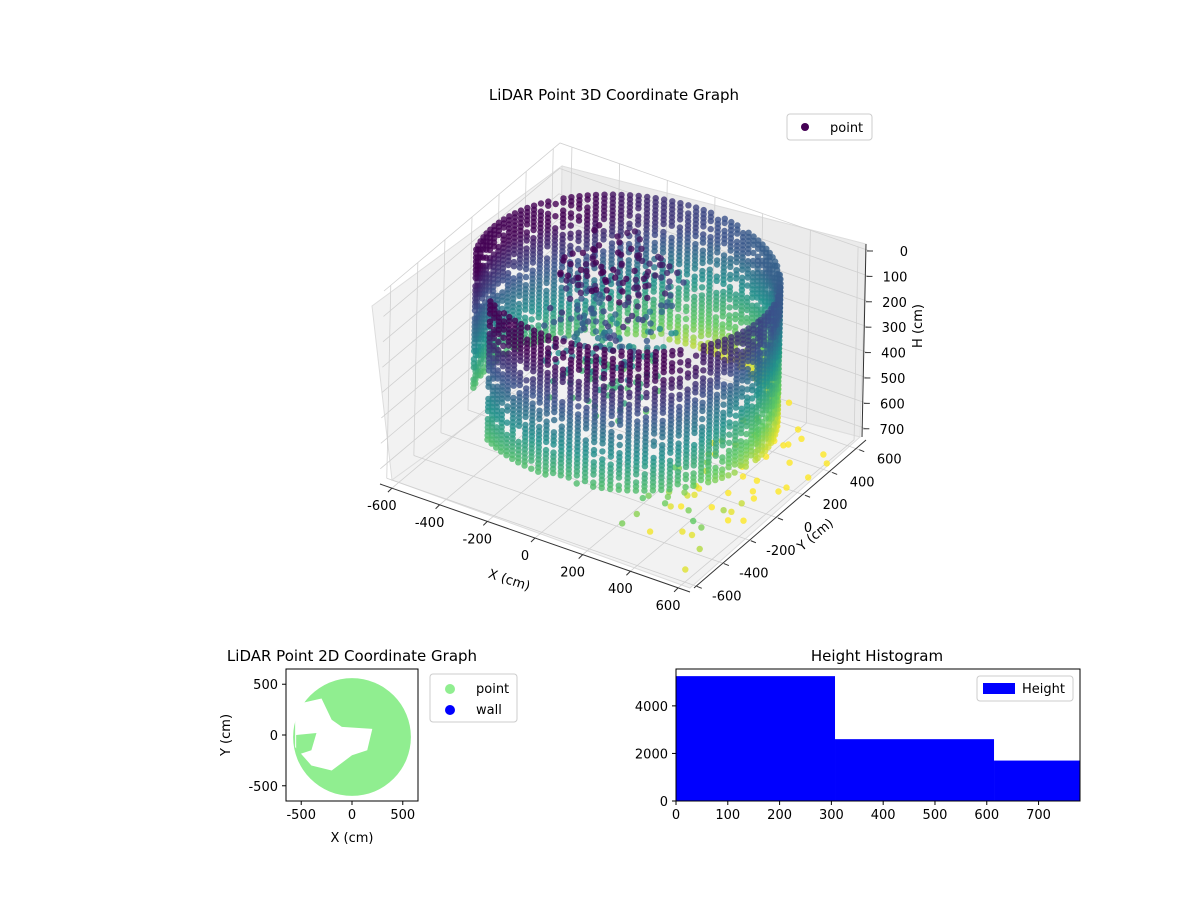 The width and height of the screenshot is (1200, 900). What do you see at coordinates (780, 519) in the screenshot?
I see `y-tick-3d` at bounding box center [780, 519].